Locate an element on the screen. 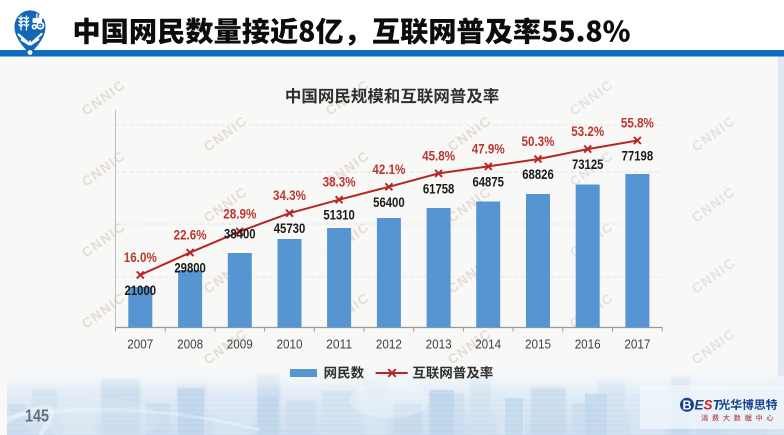 The height and width of the screenshot is (435, 784). svg-text: 145 is located at coordinates (37, 416).